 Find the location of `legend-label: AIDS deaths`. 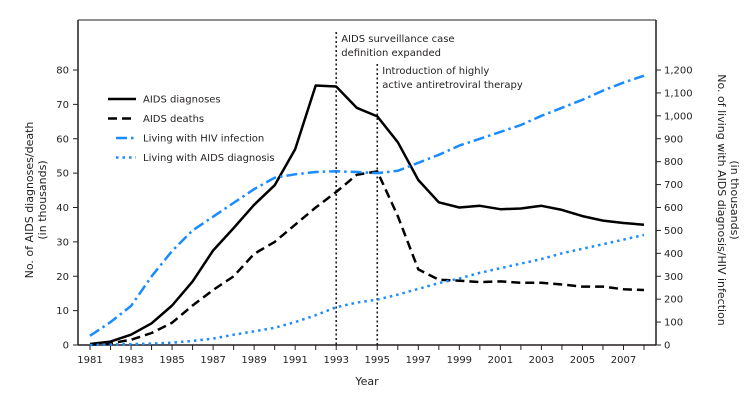

legend-label: AIDS deaths is located at coordinates (173, 119).